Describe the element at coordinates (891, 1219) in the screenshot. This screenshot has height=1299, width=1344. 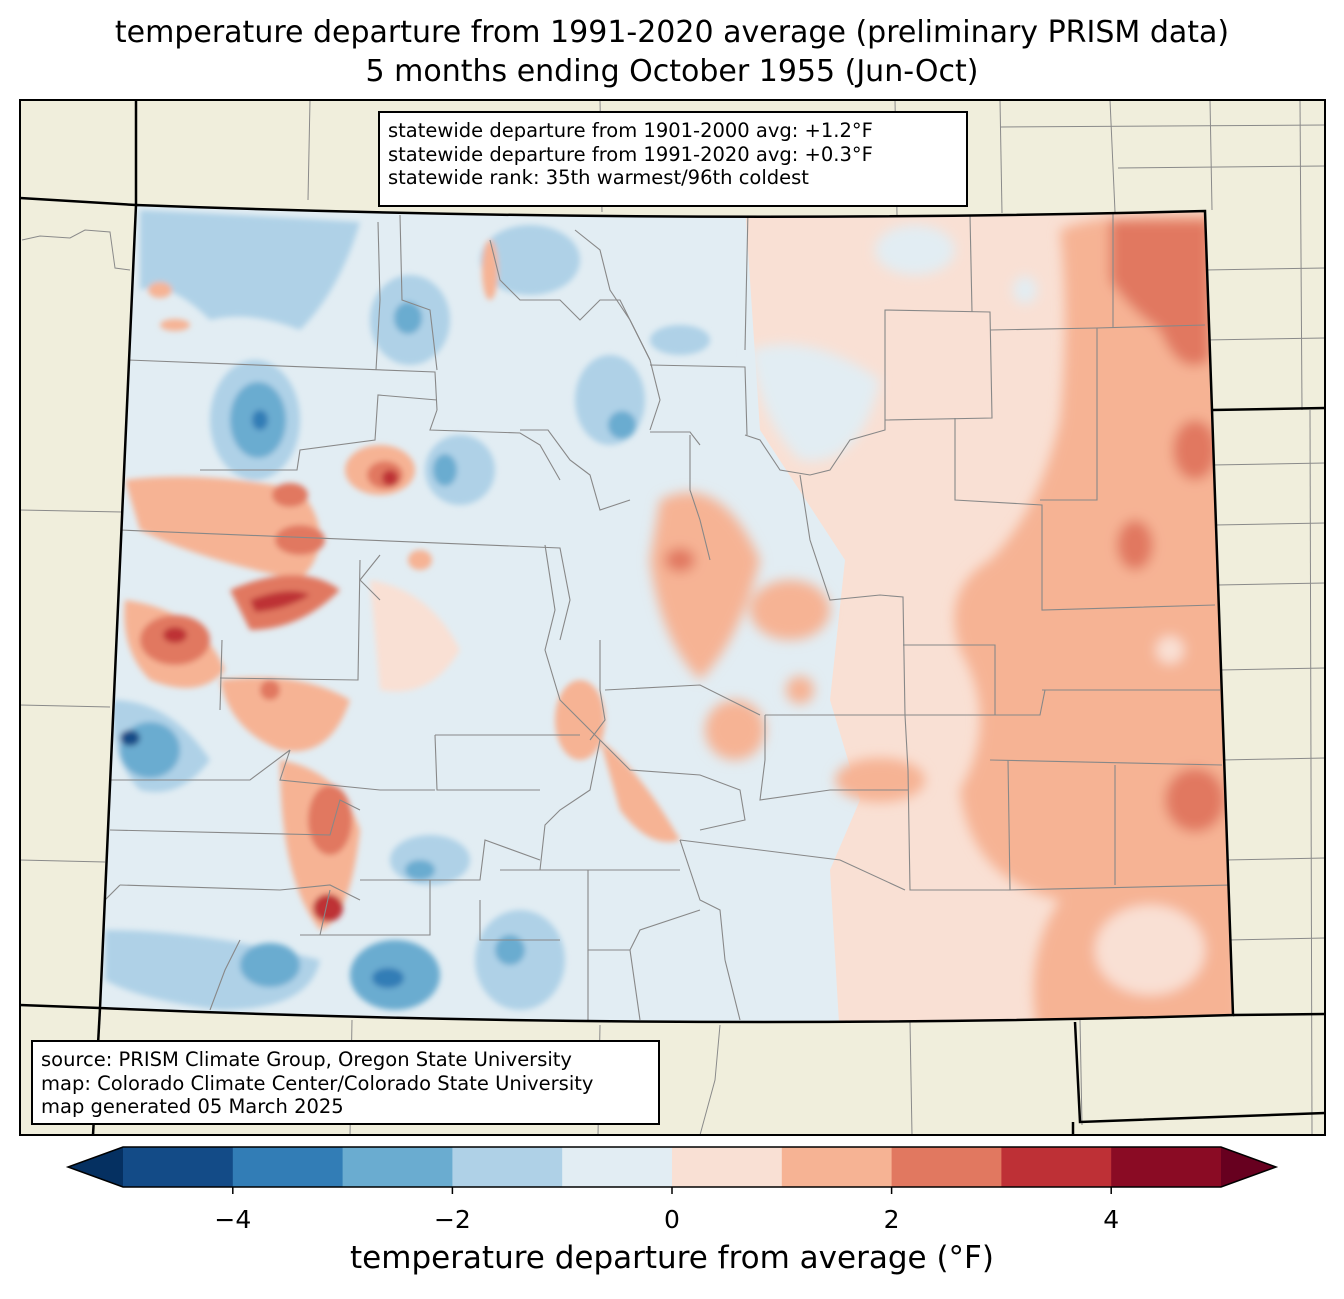
I see `colorbar-tick-label: 2` at that location.